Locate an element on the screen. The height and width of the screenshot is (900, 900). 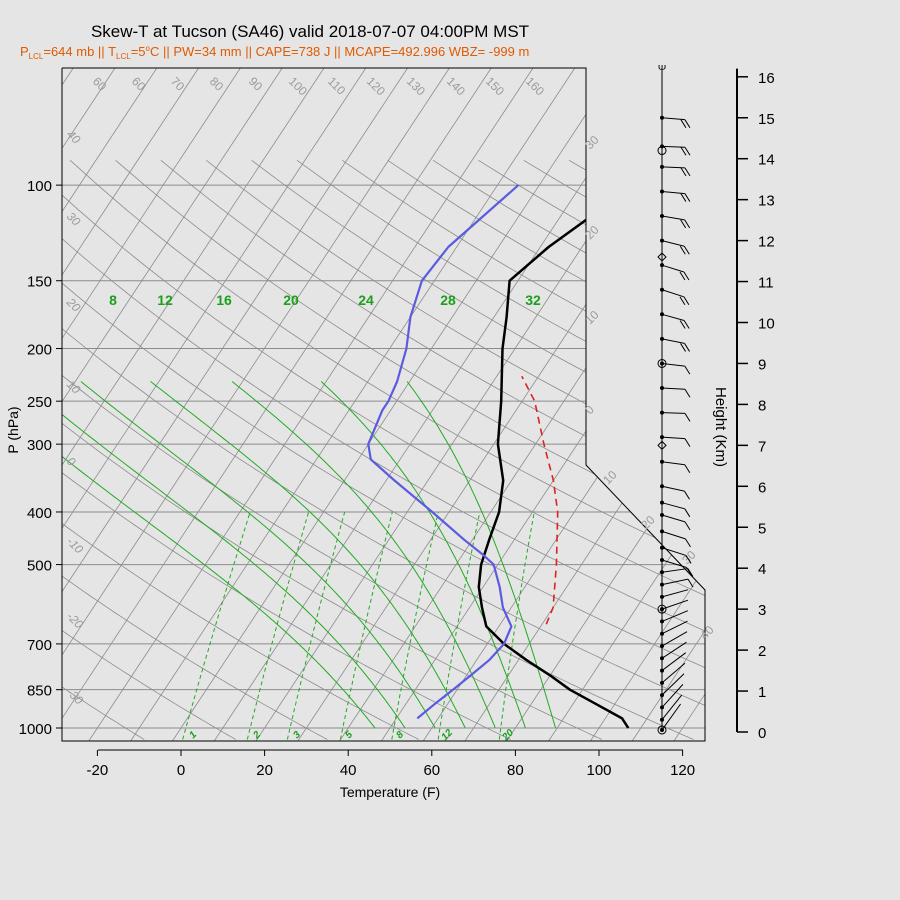
x-tick-label: 80 is located at coordinates (515, 770).